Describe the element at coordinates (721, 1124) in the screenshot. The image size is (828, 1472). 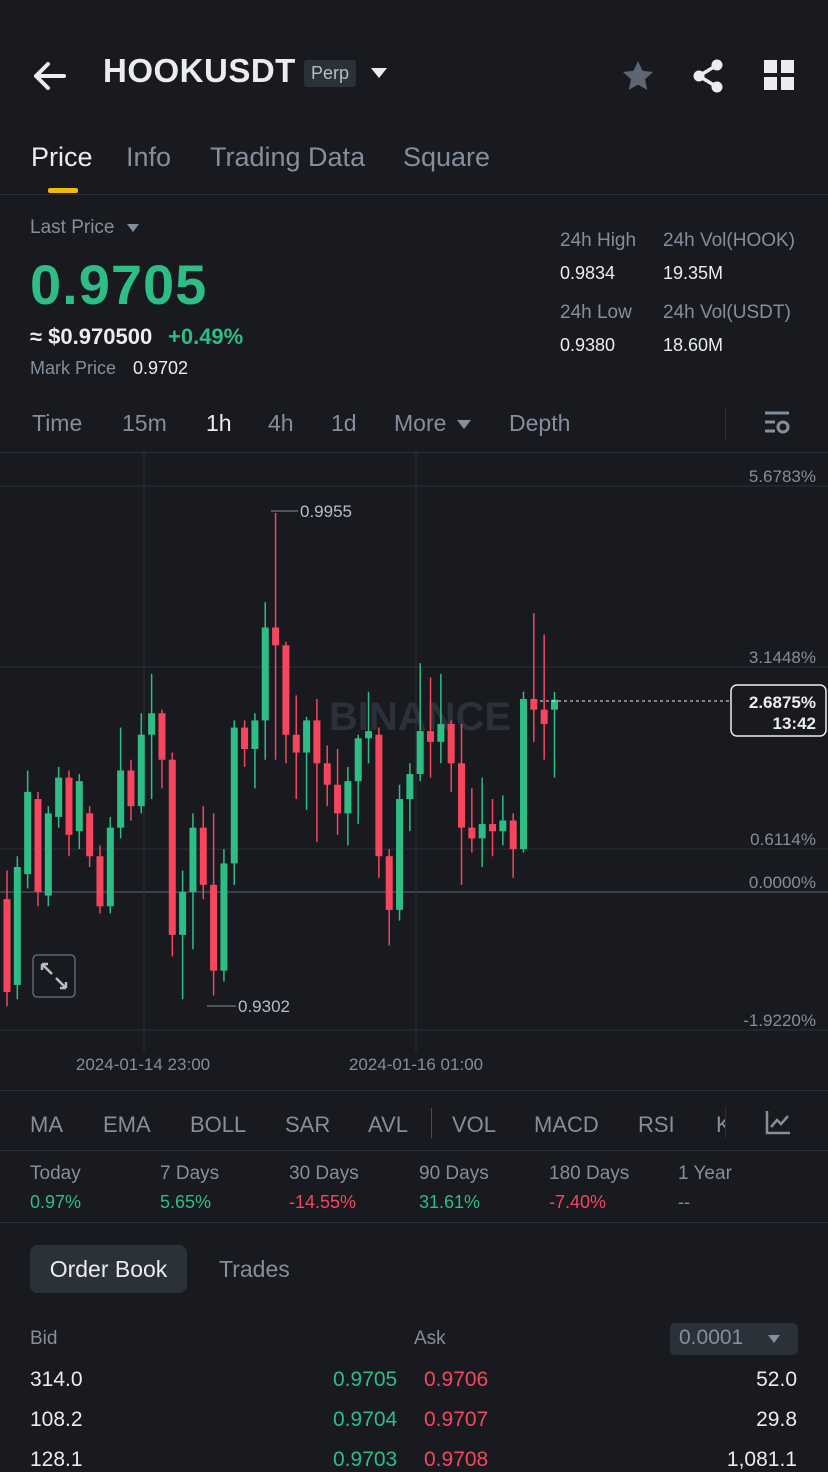
I see `indicator-k-partial: K` at that location.